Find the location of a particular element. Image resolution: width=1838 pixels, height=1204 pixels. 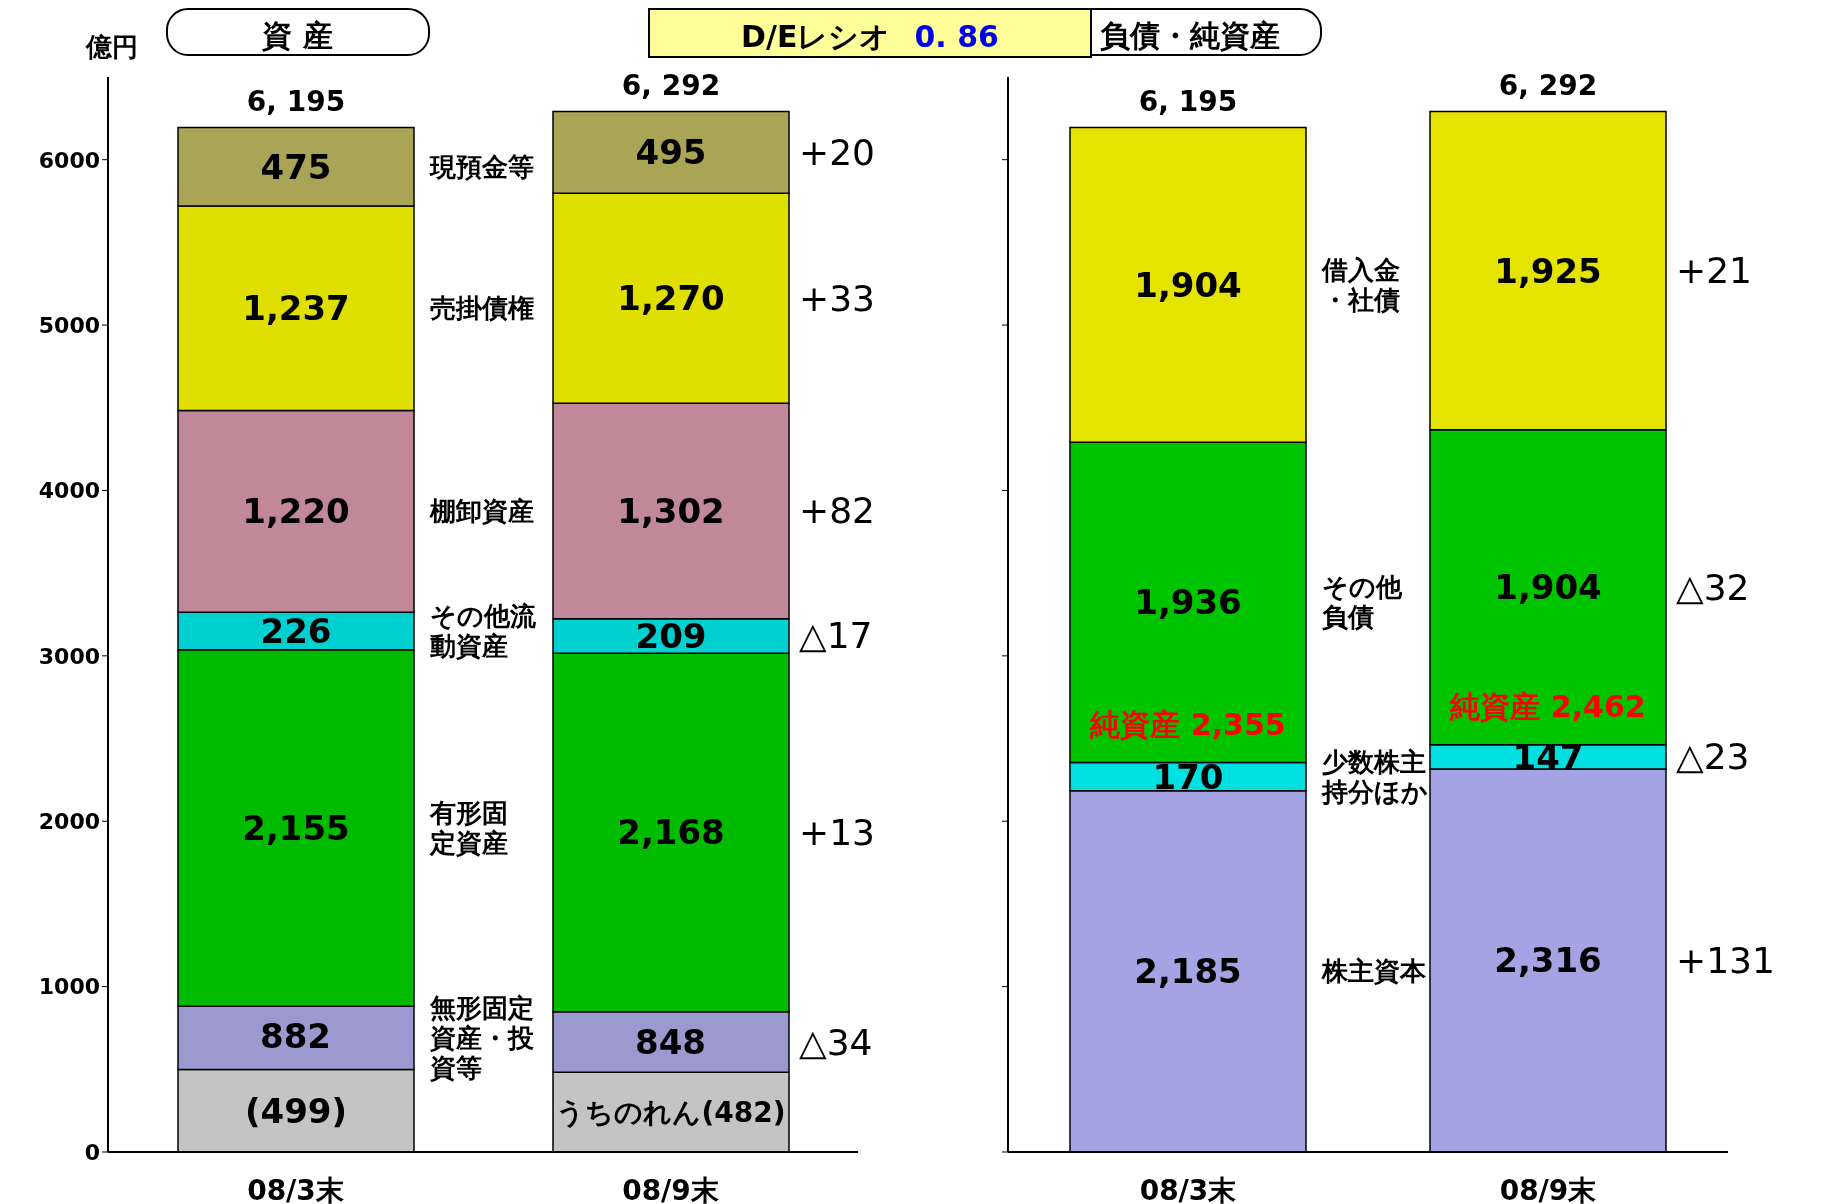

y-tick-label: 0 is located at coordinates (92, 1152).